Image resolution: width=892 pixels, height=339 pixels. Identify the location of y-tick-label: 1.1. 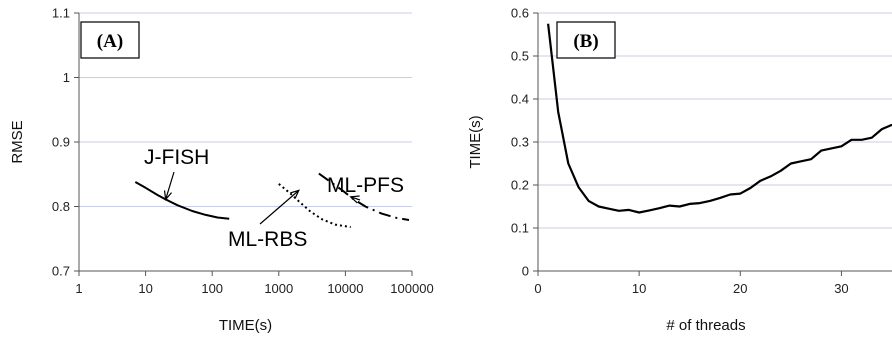
(61, 13).